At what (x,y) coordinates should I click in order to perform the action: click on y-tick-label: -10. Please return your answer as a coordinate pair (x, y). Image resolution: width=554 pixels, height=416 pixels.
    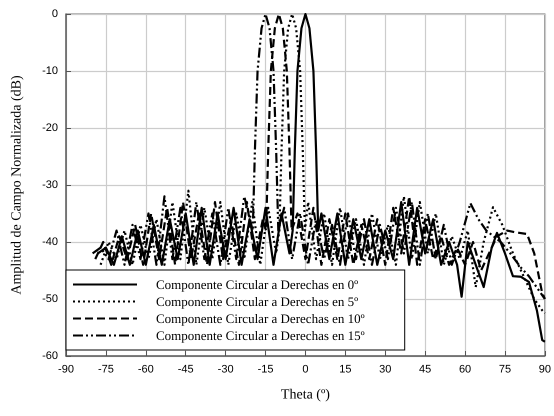
    Looking at the image, I should click on (50, 71).